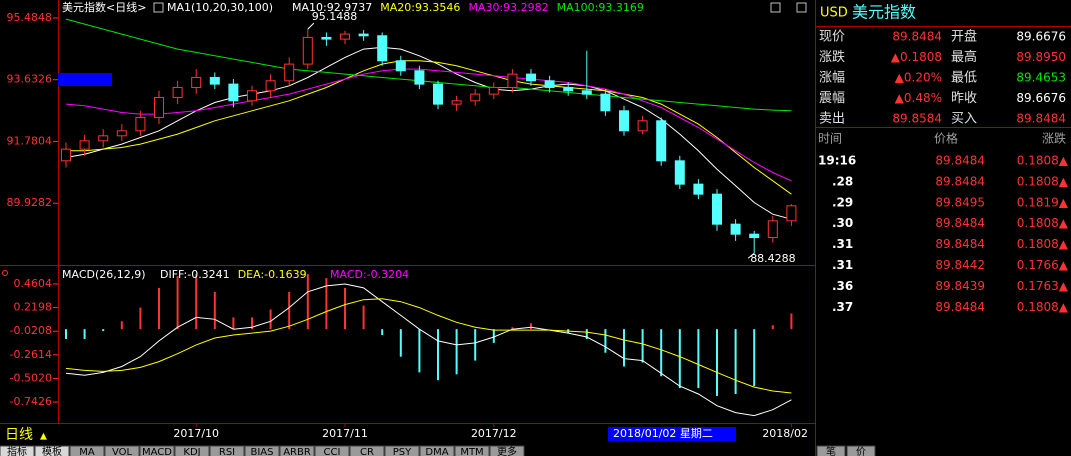 Image resolution: width=1071 pixels, height=456 pixels. Describe the element at coordinates (773, 258) in the screenshot. I see `min-label: 88.4288` at that location.